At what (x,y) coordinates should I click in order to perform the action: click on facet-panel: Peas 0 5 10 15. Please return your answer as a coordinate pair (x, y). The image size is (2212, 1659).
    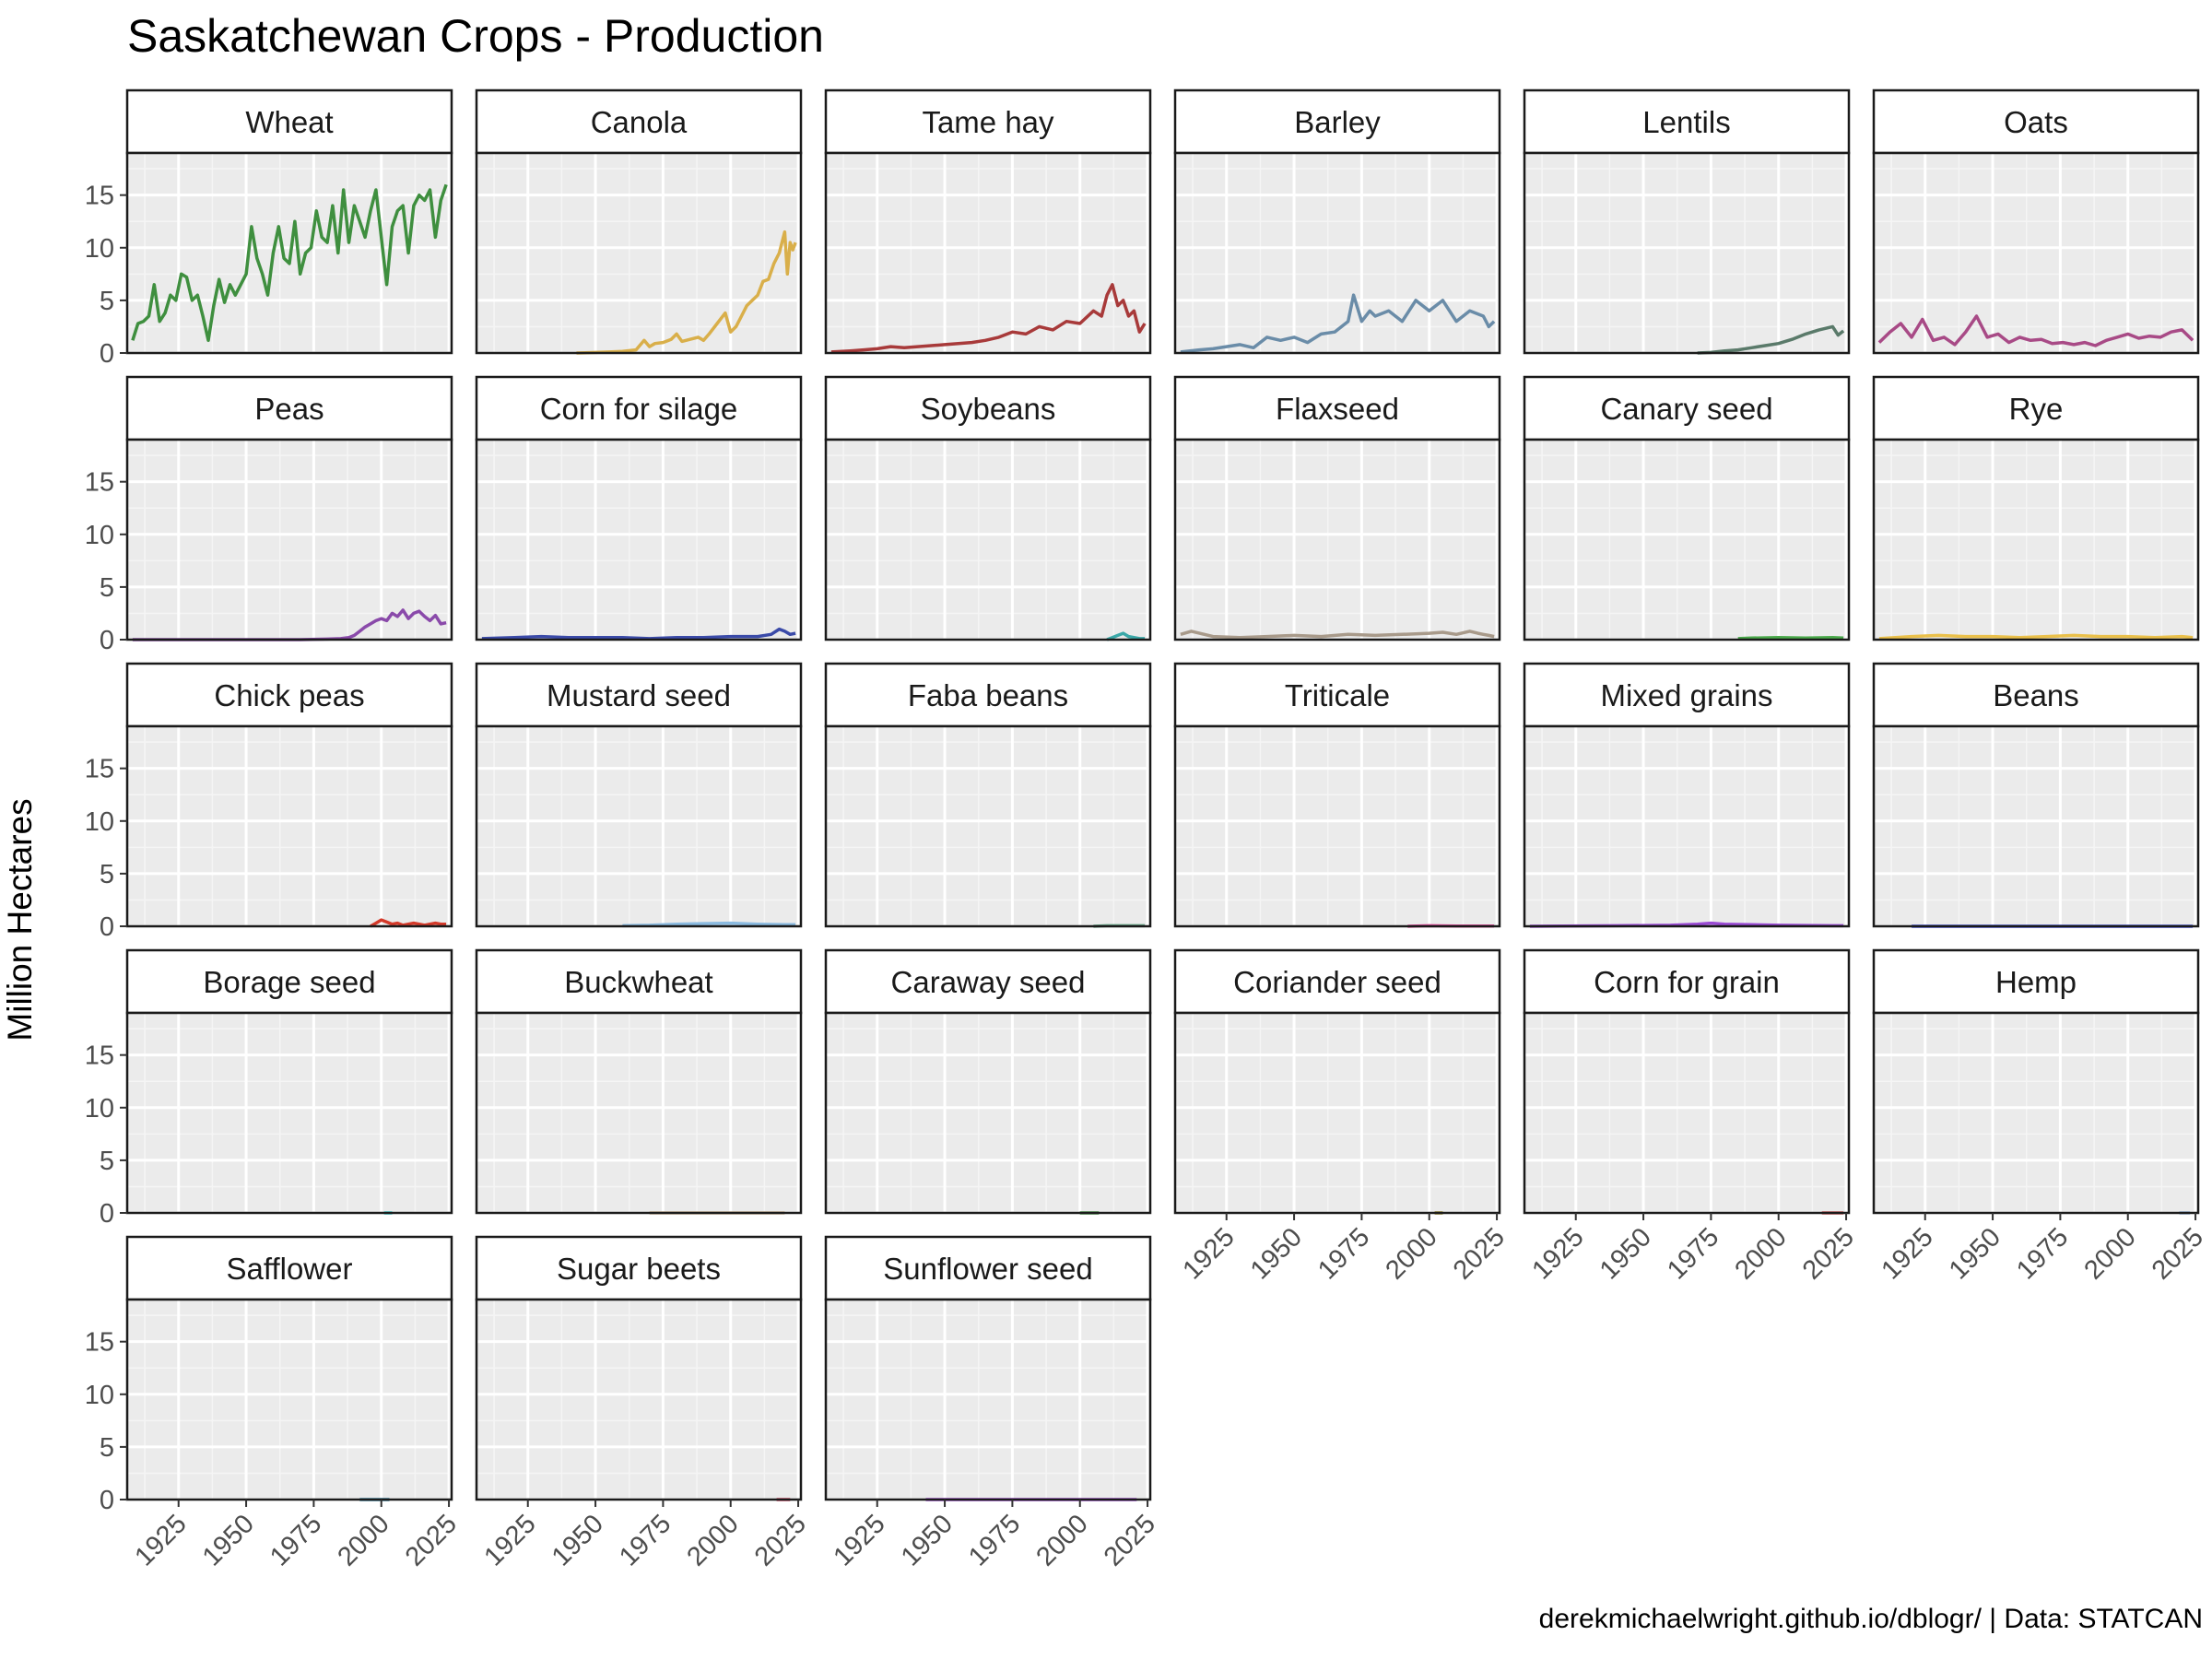
    Looking at the image, I should click on (269, 515).